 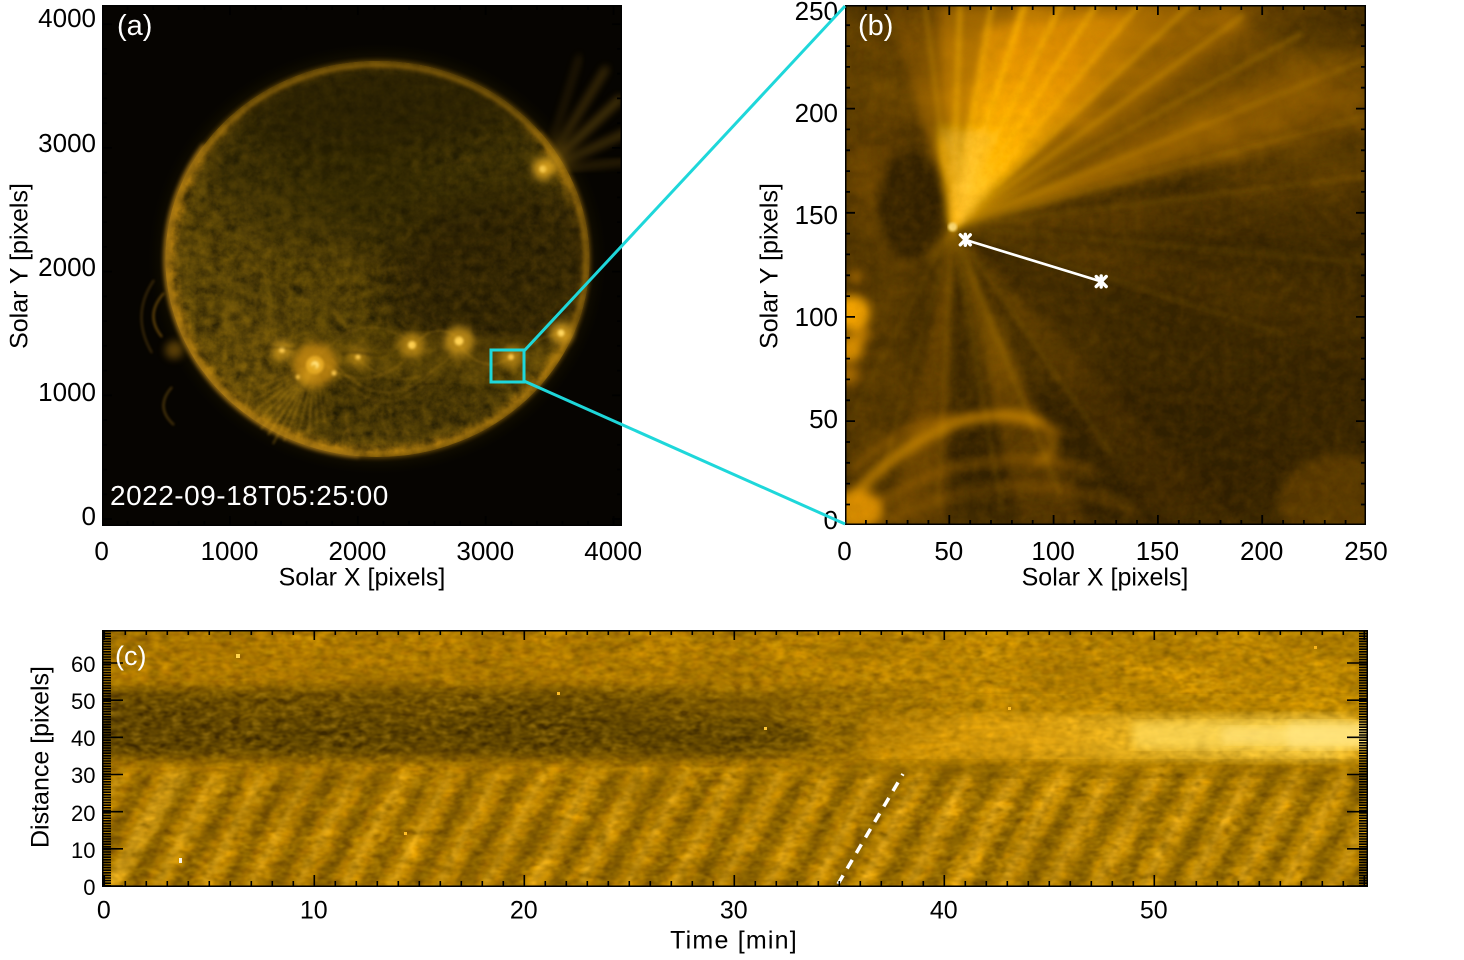 I want to click on svg-text: (a), so click(x=134, y=26).